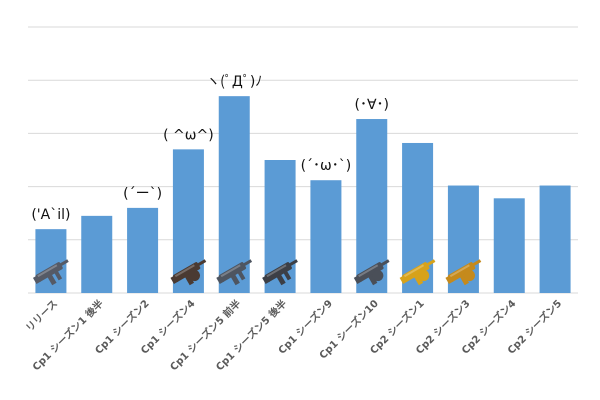 The image size is (600, 400). Describe the element at coordinates (326, 166) in the screenshot. I see `annotation-label: (´･ω･`)` at that location.